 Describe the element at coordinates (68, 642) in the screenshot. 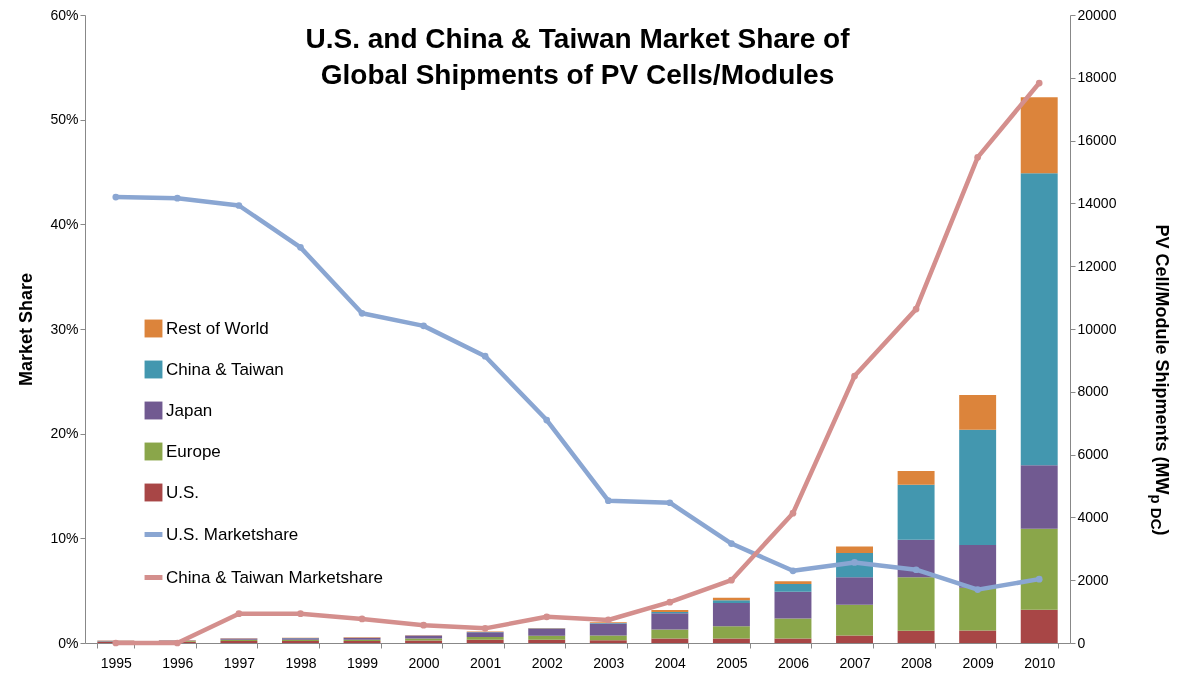

I see `y-tick-label: 0%` at that location.